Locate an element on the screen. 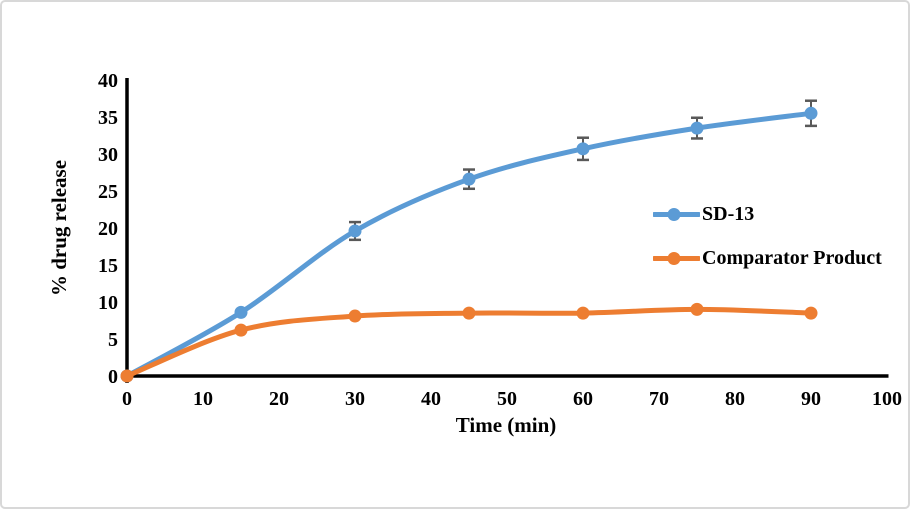 The width and height of the screenshot is (914, 515). x-tick-label: 80 is located at coordinates (735, 399).